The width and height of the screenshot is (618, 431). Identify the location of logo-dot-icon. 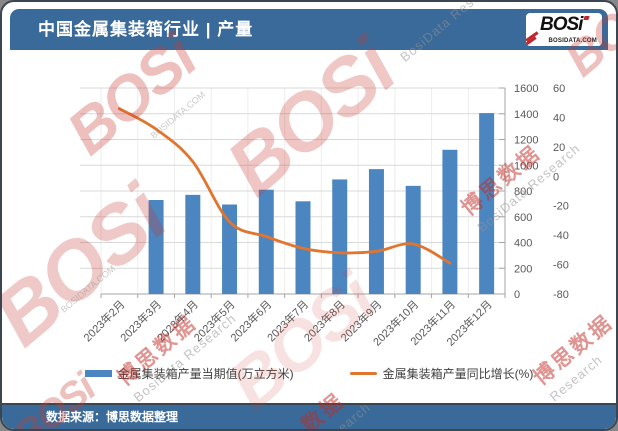
(586, 18).